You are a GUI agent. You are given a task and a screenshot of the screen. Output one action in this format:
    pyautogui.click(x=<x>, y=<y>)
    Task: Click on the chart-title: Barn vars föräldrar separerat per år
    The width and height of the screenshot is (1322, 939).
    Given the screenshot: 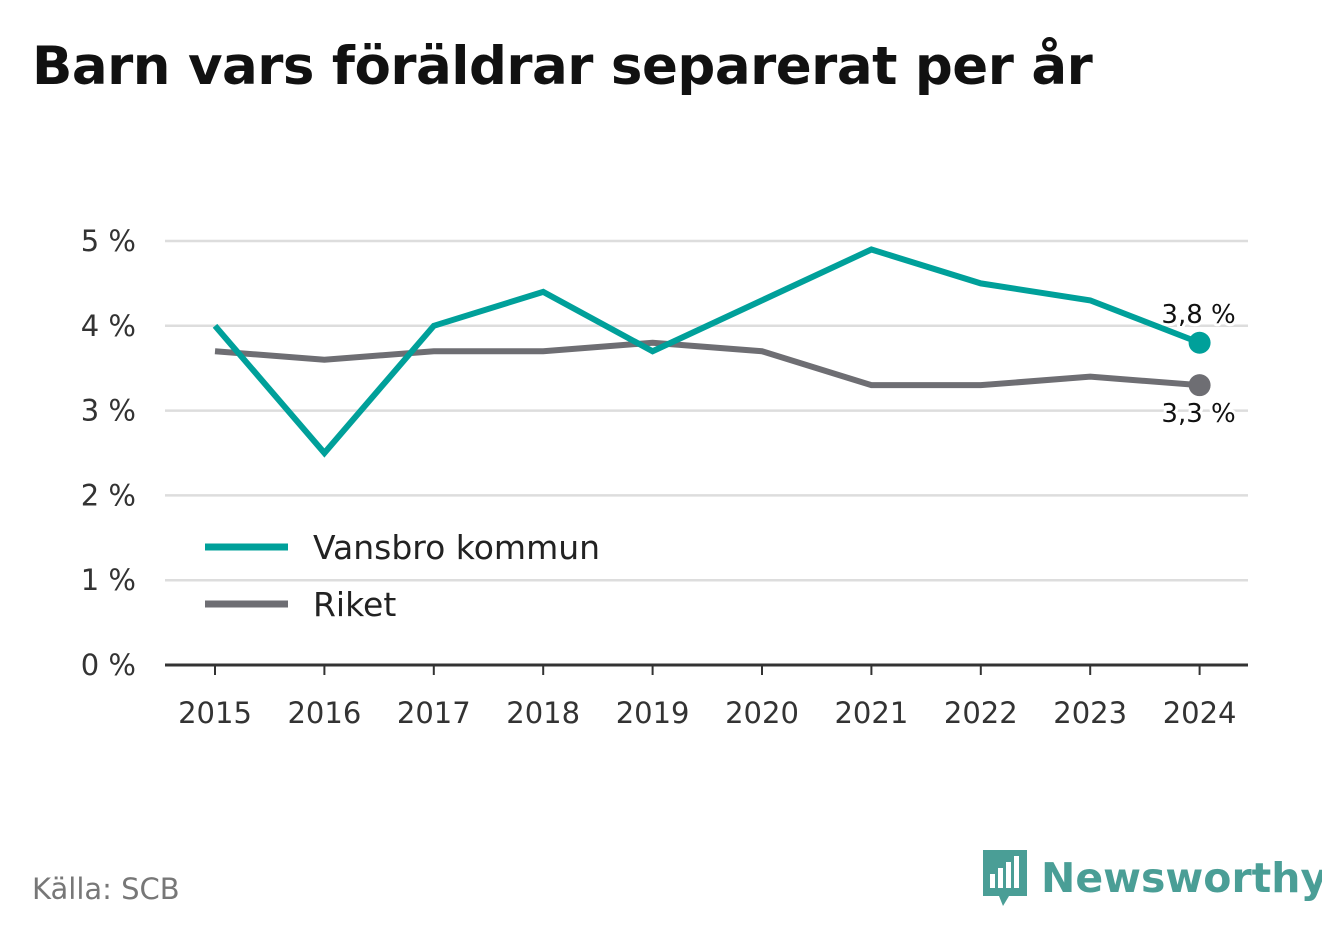 What is the action you would take?
    pyautogui.click(x=562, y=66)
    